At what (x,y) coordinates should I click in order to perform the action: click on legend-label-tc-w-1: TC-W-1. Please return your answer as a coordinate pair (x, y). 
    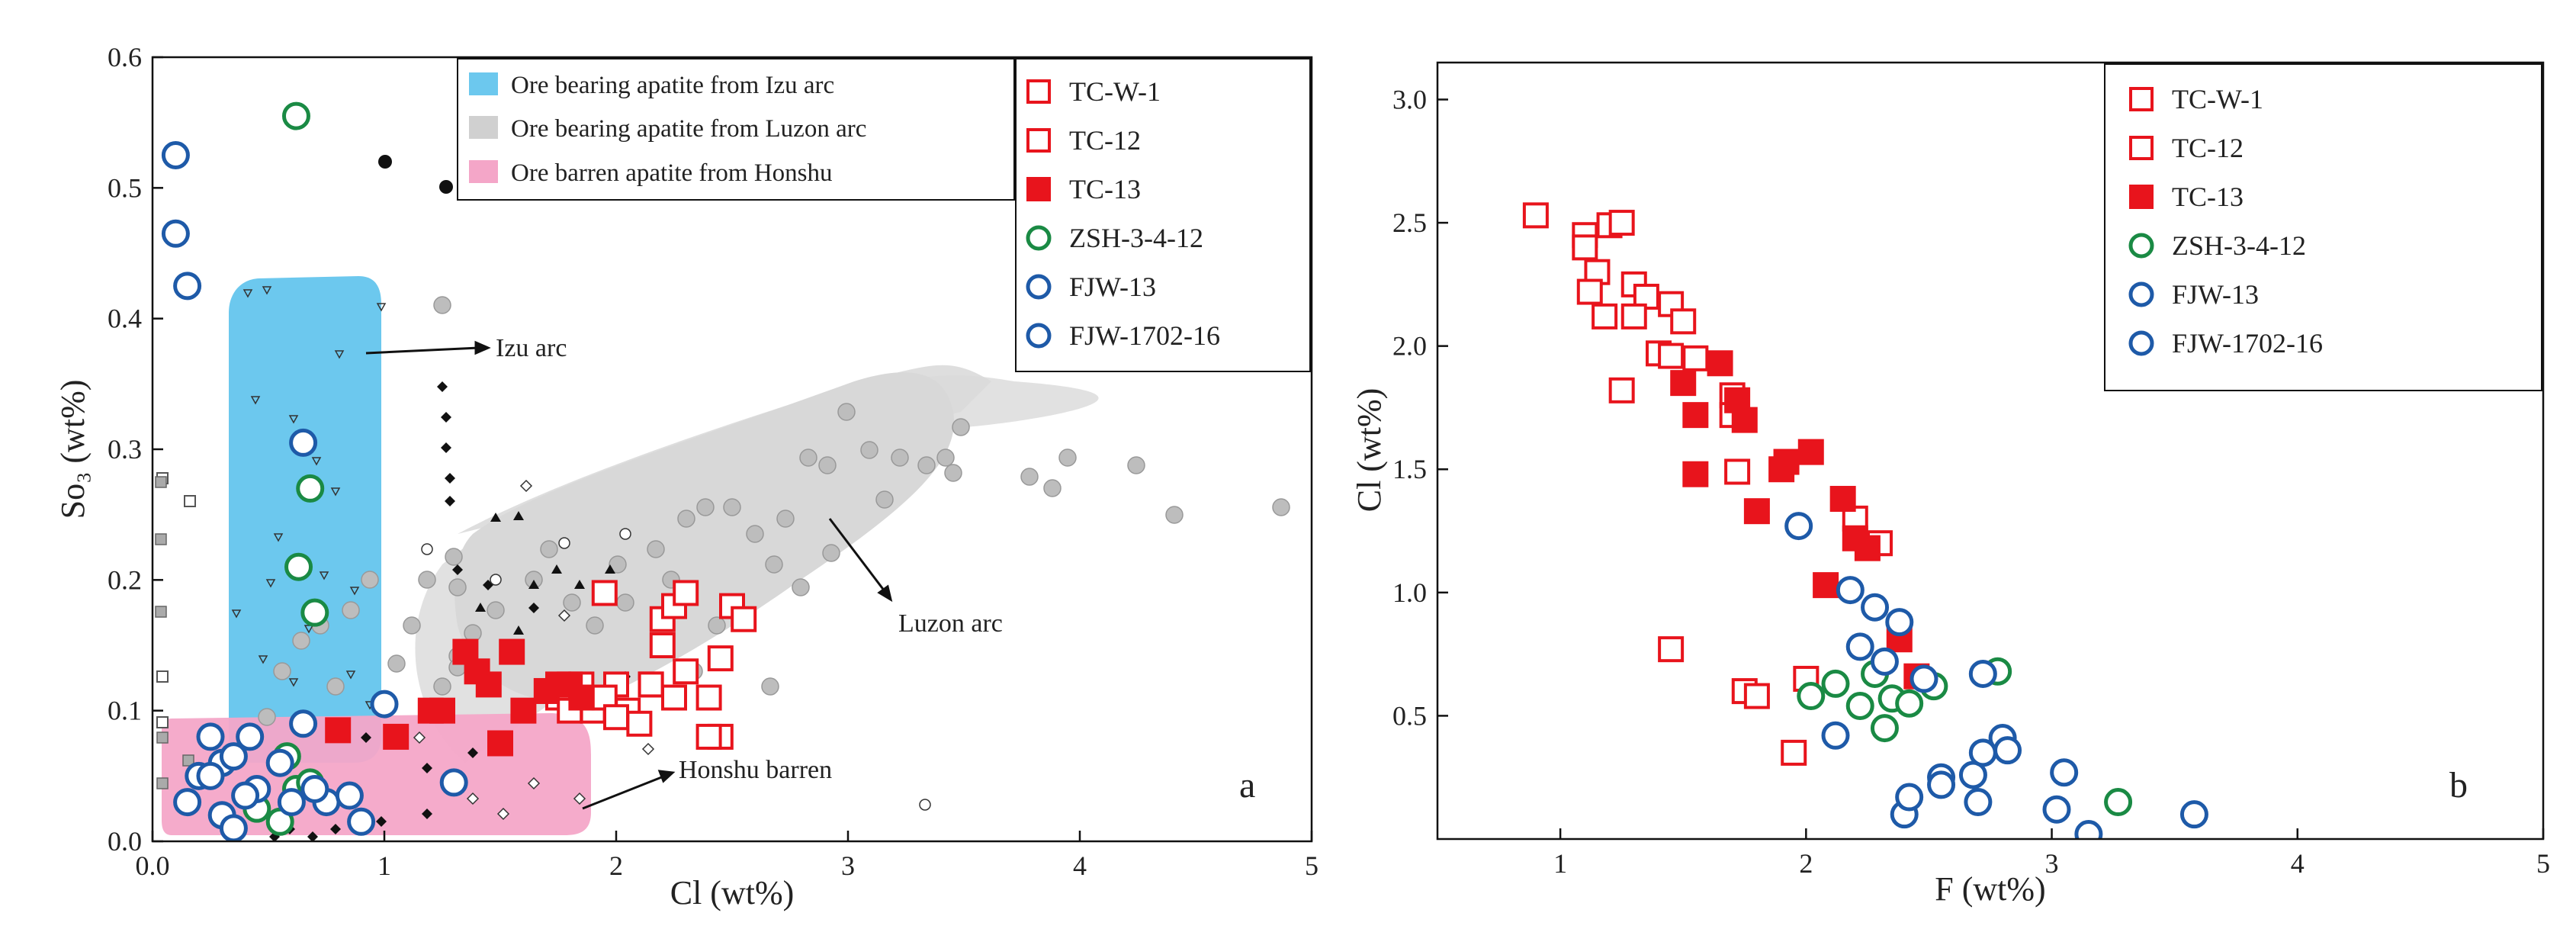
    Looking at the image, I should click on (2217, 99).